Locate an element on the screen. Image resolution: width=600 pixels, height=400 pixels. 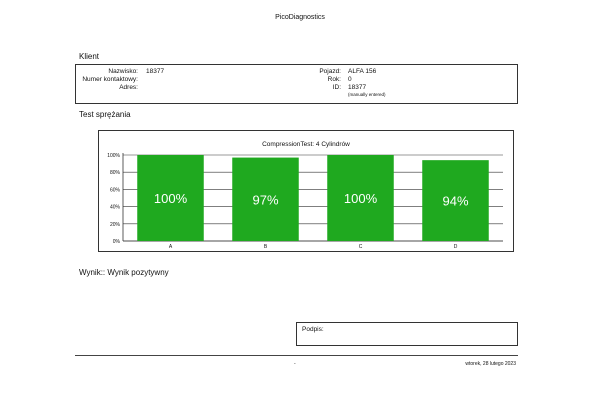
x-tick-label: D is located at coordinates (456, 247).